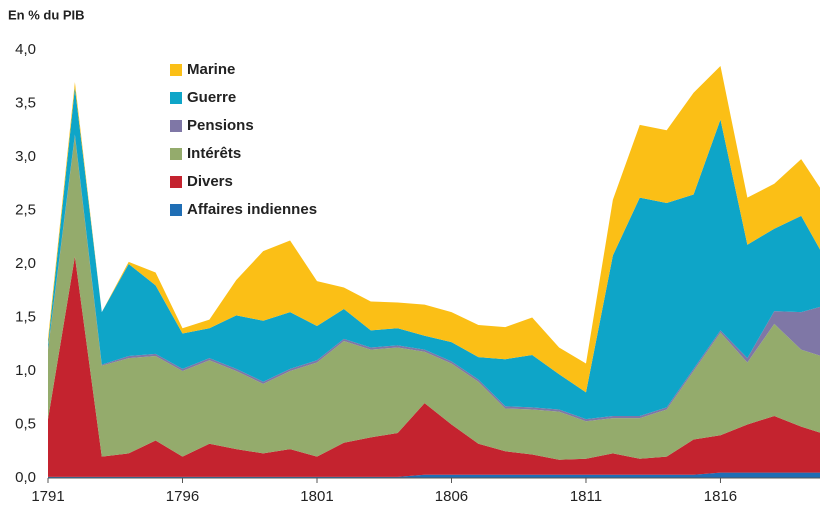 The width and height of the screenshot is (820, 516). Describe the element at coordinates (434, 475) in the screenshot. I see `area` at that location.